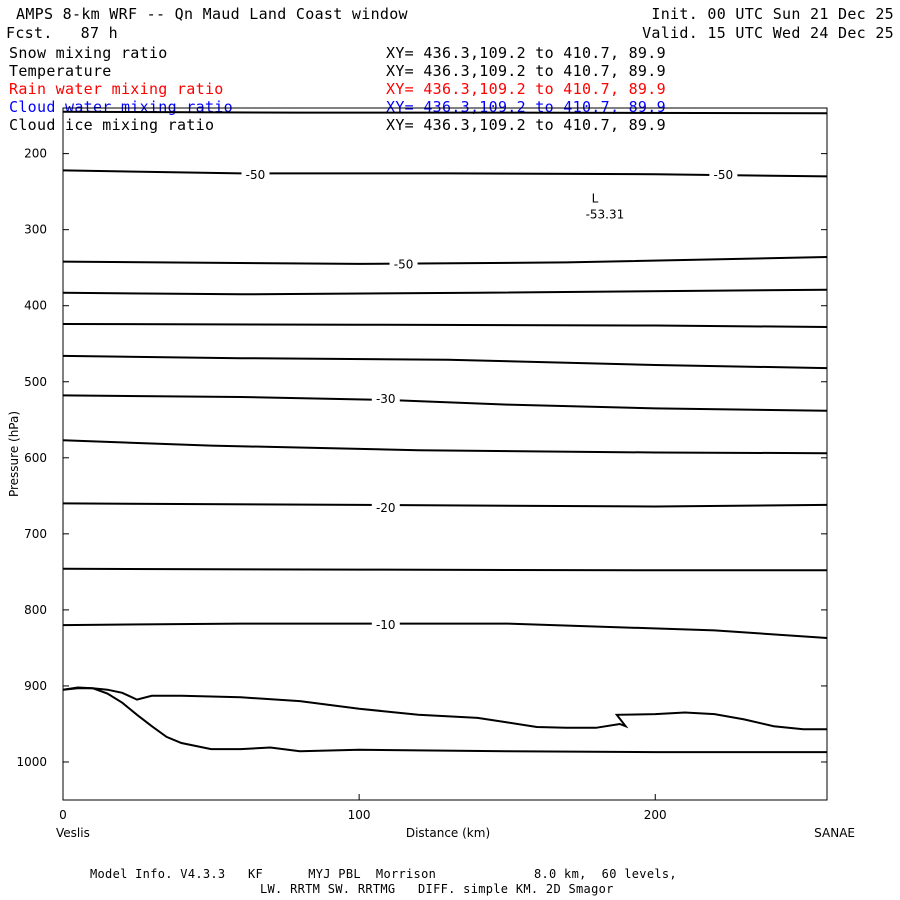 This screenshot has height=900, width=900. What do you see at coordinates (62, 33) in the screenshot?
I see `forecast-hour: Fcst. 87 h` at bounding box center [62, 33].